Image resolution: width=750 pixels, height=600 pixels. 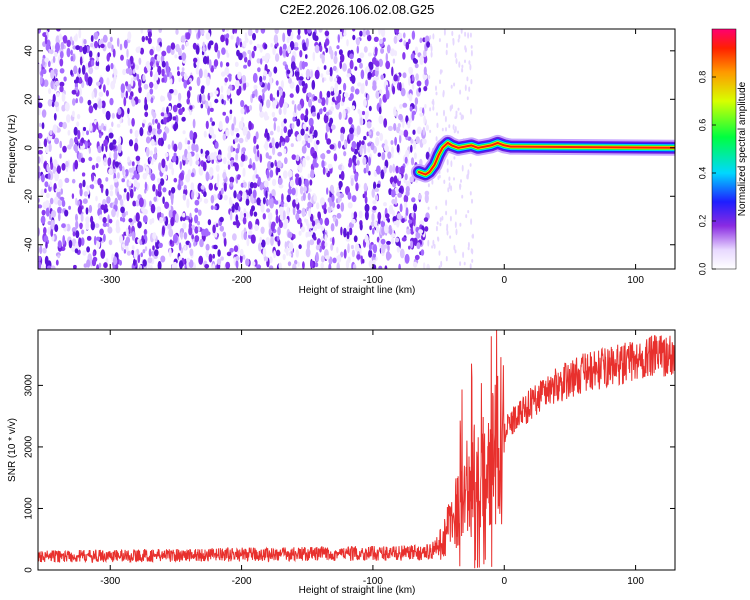 I want to click on snr-y-label: SNR (10 * v/v), so click(x=12, y=450).